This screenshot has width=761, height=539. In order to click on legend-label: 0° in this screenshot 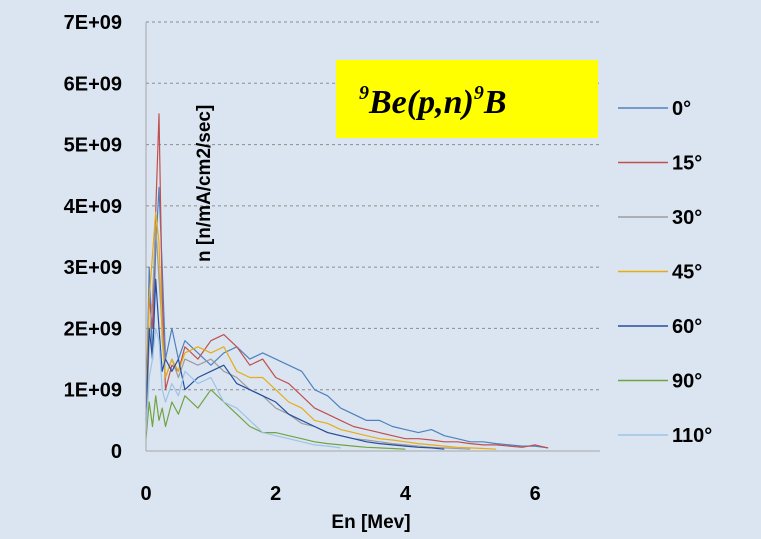, I will do `click(681, 109)`.